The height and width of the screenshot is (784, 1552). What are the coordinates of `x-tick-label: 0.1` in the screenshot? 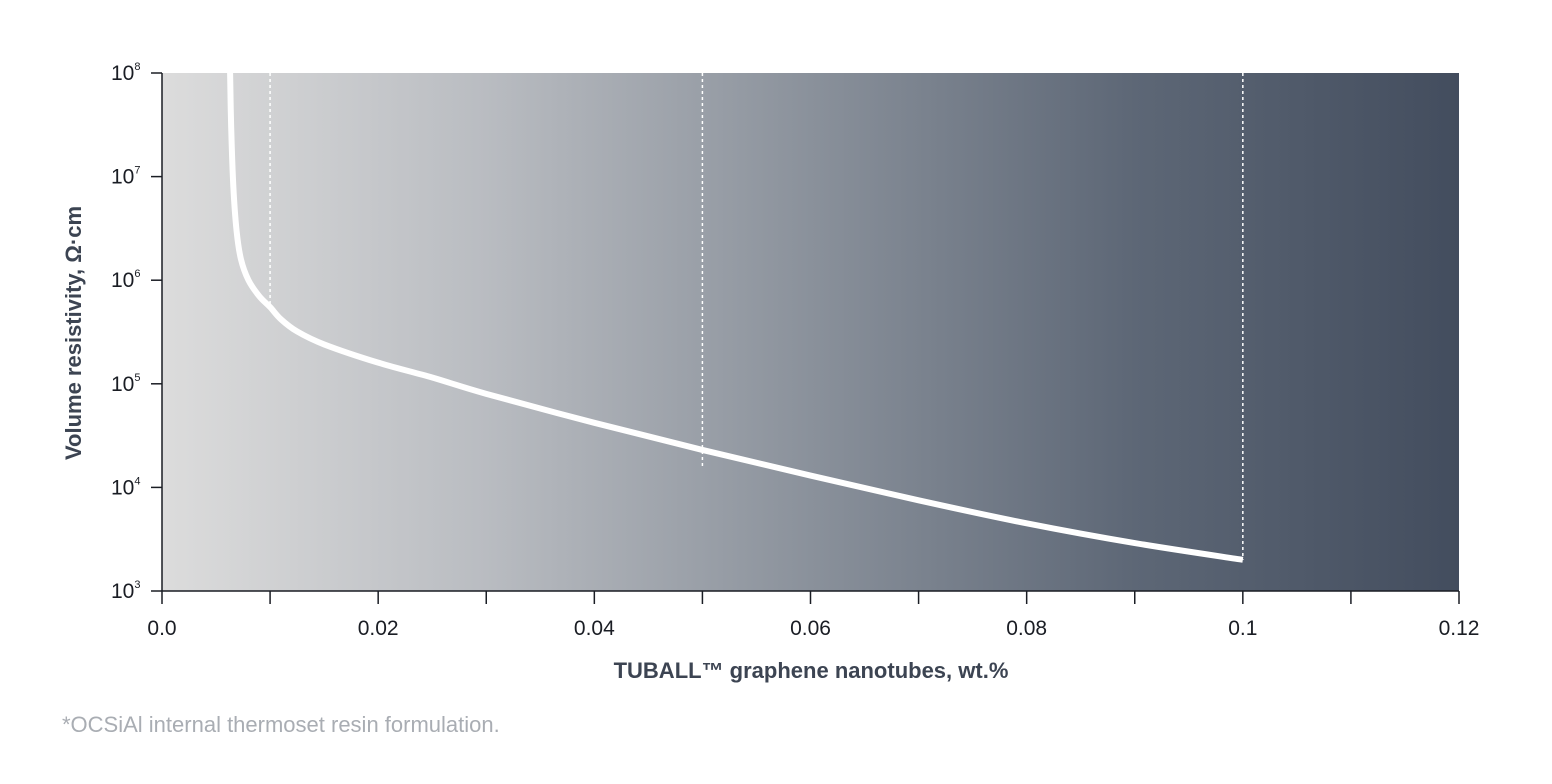 It's located at (1242, 628).